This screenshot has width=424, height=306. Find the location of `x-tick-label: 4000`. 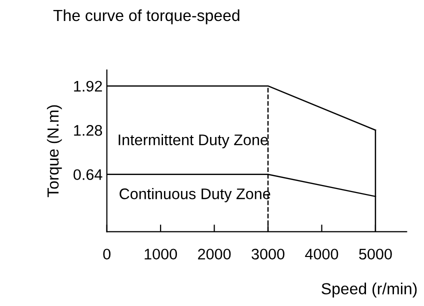

x-tick-label: 4000 is located at coordinates (321, 254).